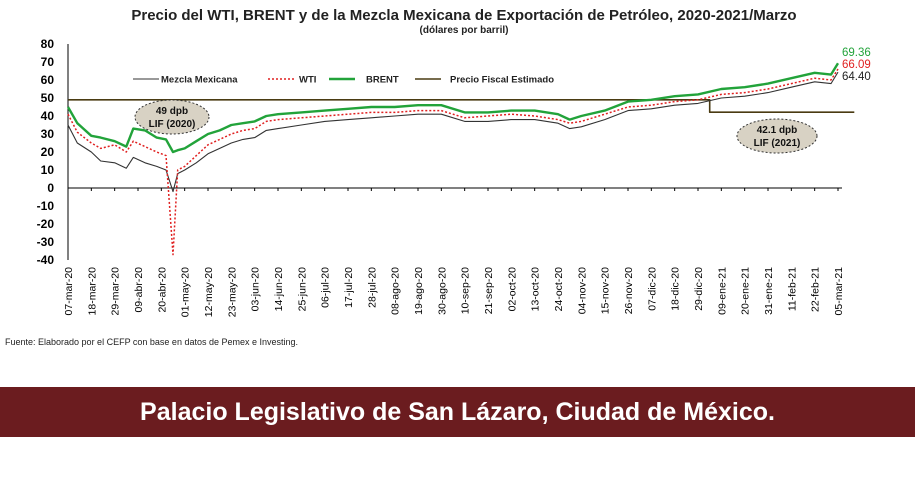 This screenshot has height=492, width=915. Describe the element at coordinates (606, 290) in the screenshot. I see `x-tick-label: 15-nov-20` at that location.